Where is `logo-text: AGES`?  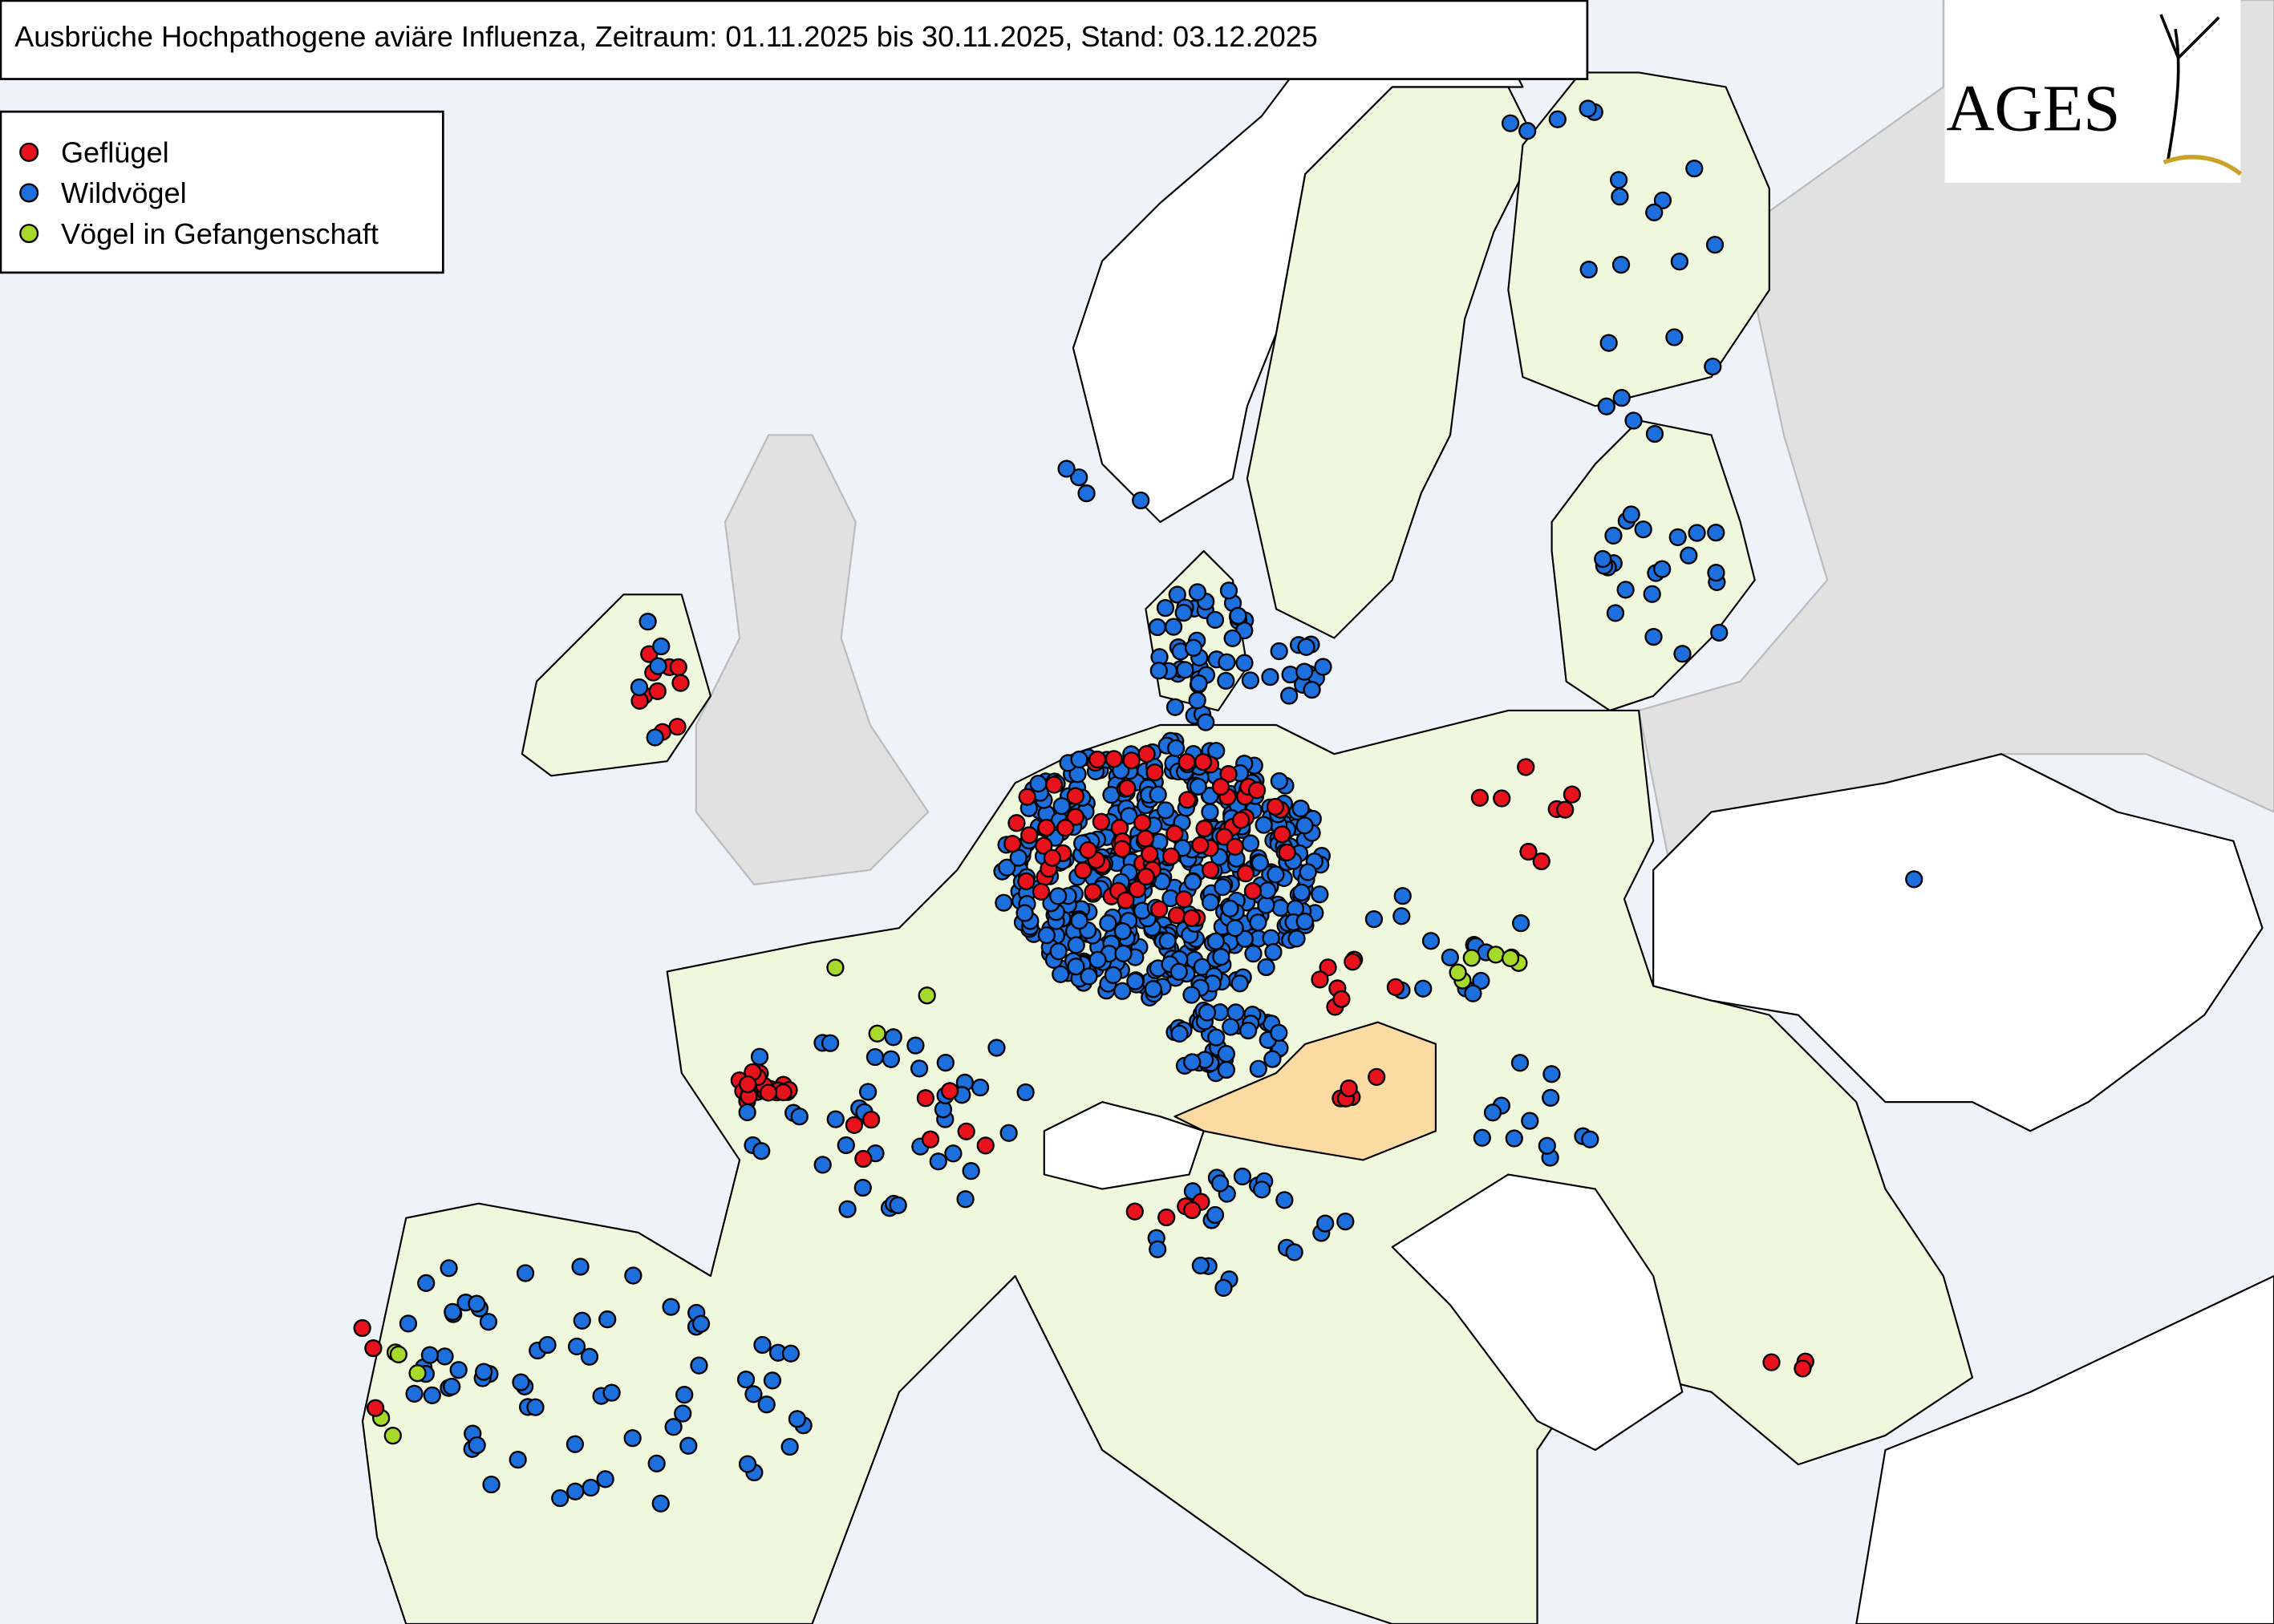
logo-text: AGES is located at coordinates (2033, 108).